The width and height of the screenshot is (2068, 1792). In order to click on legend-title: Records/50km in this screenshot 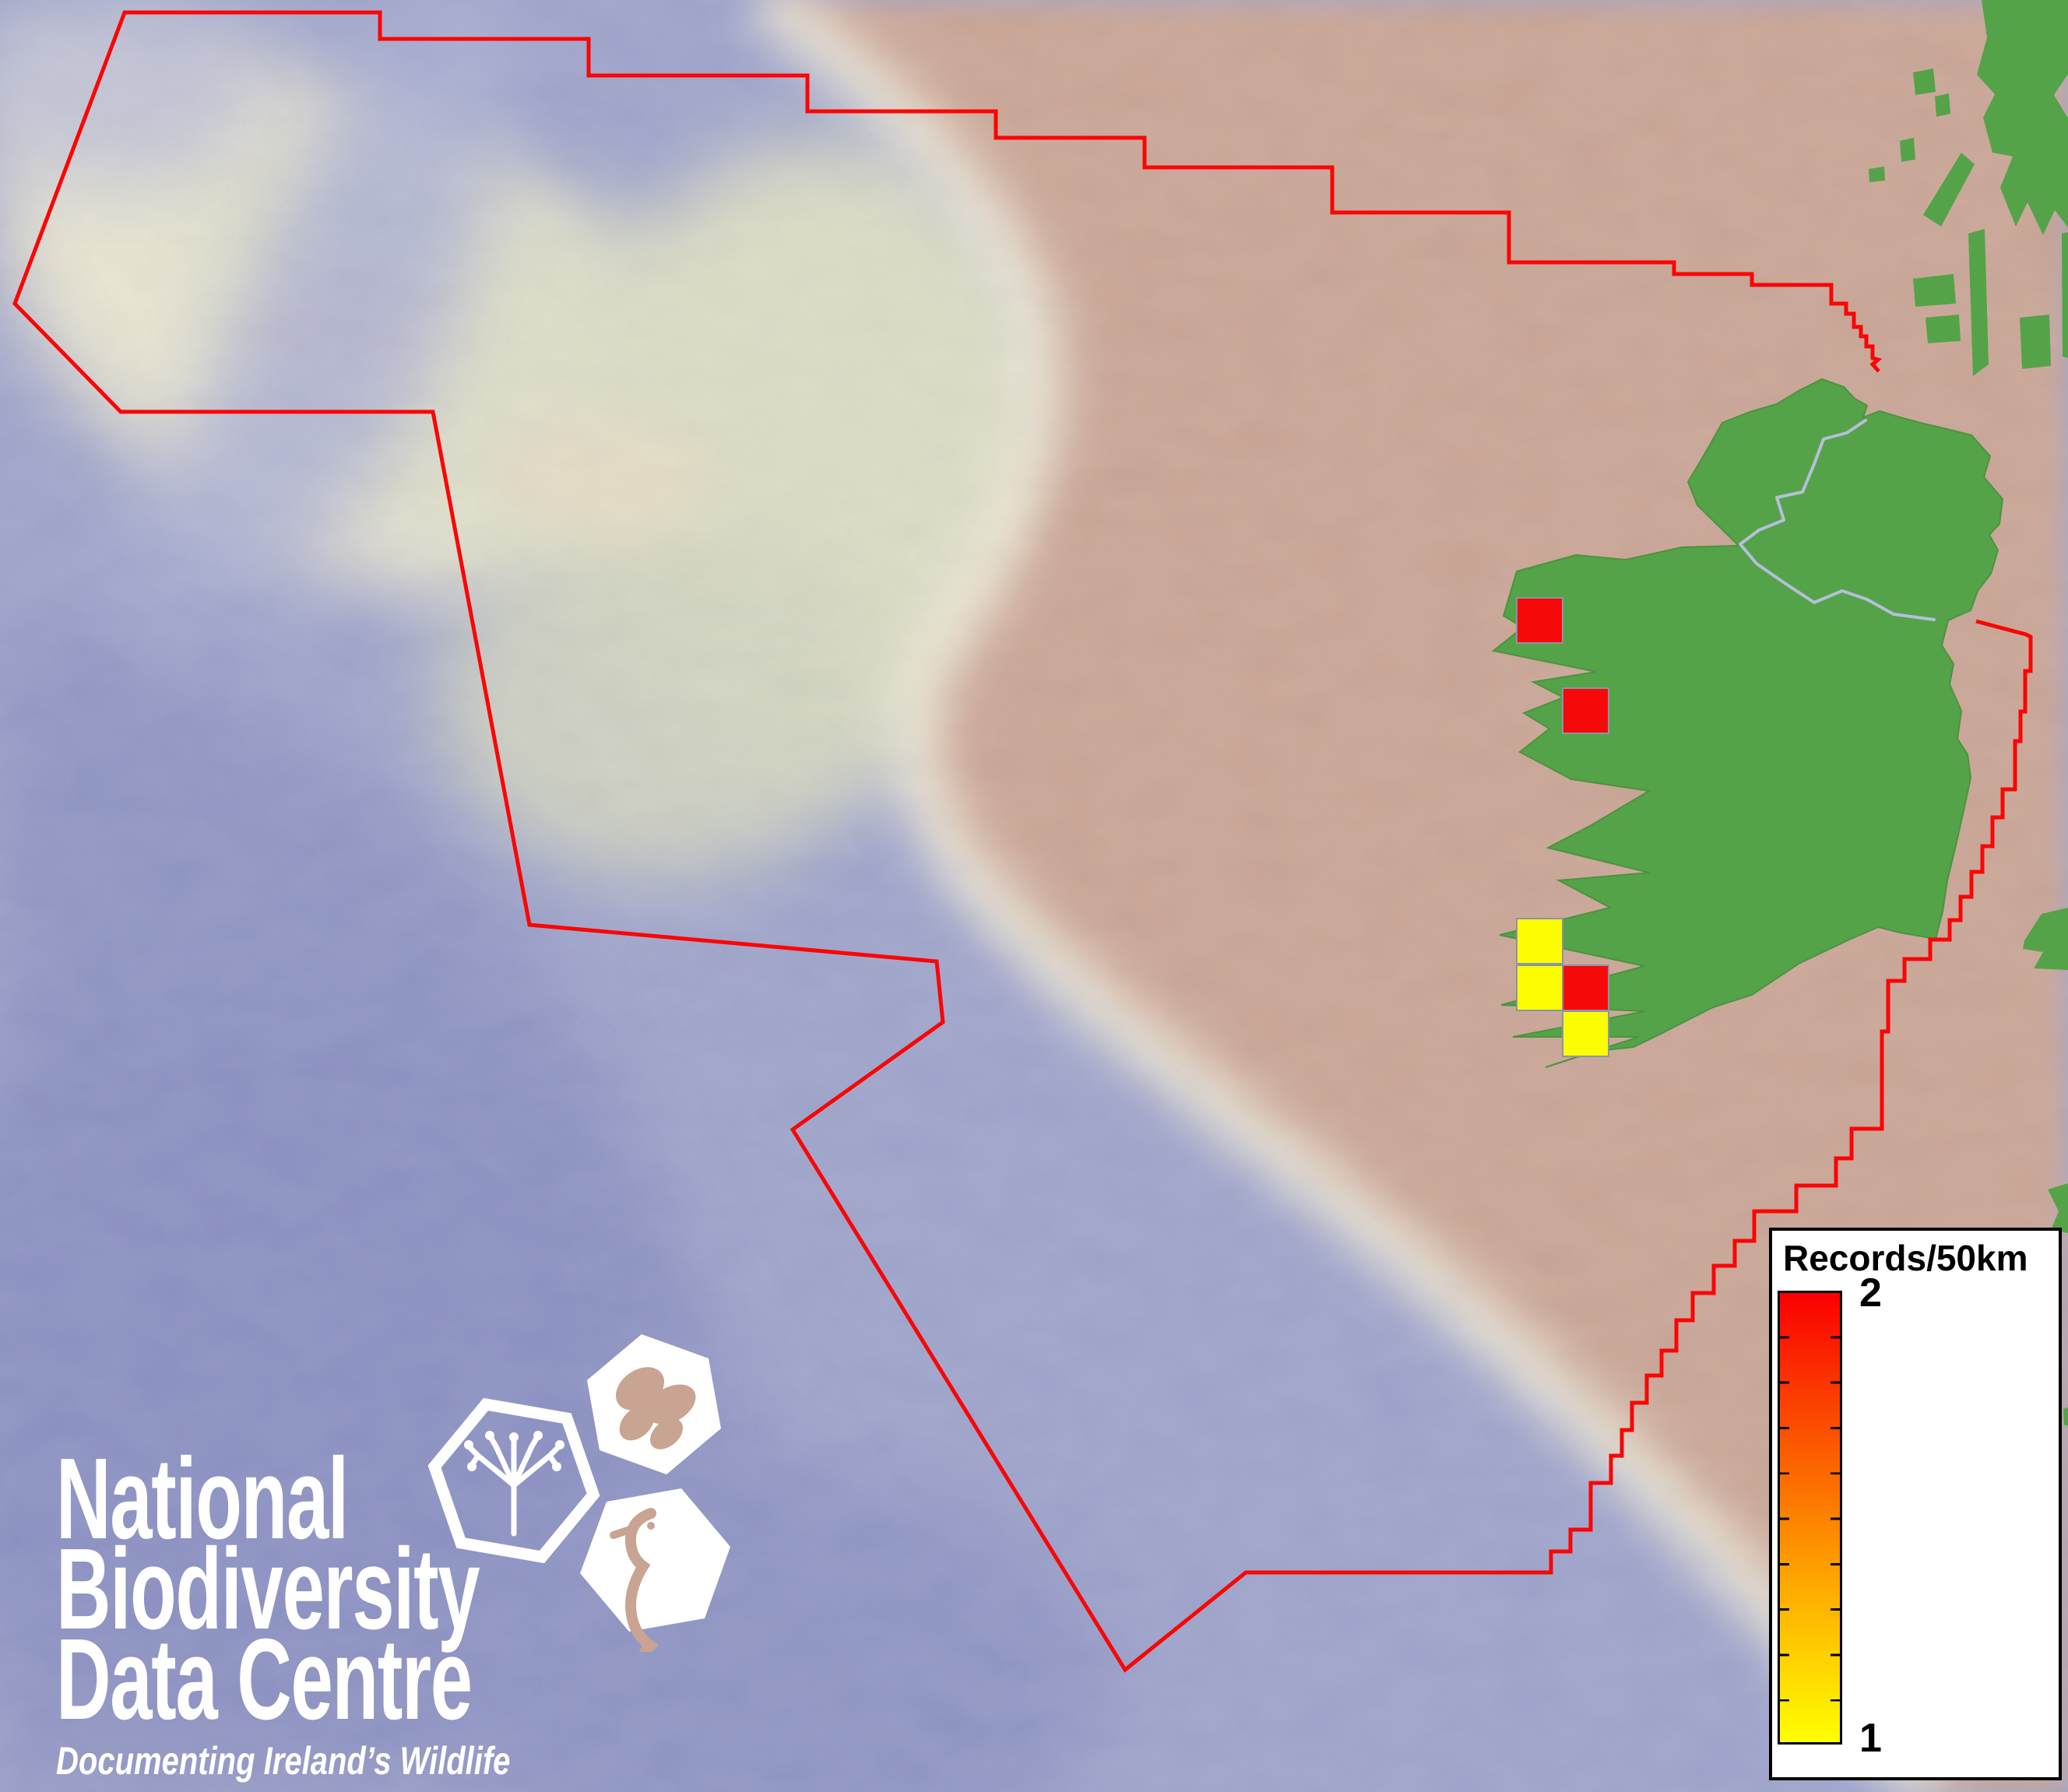, I will do `click(1906, 1258)`.